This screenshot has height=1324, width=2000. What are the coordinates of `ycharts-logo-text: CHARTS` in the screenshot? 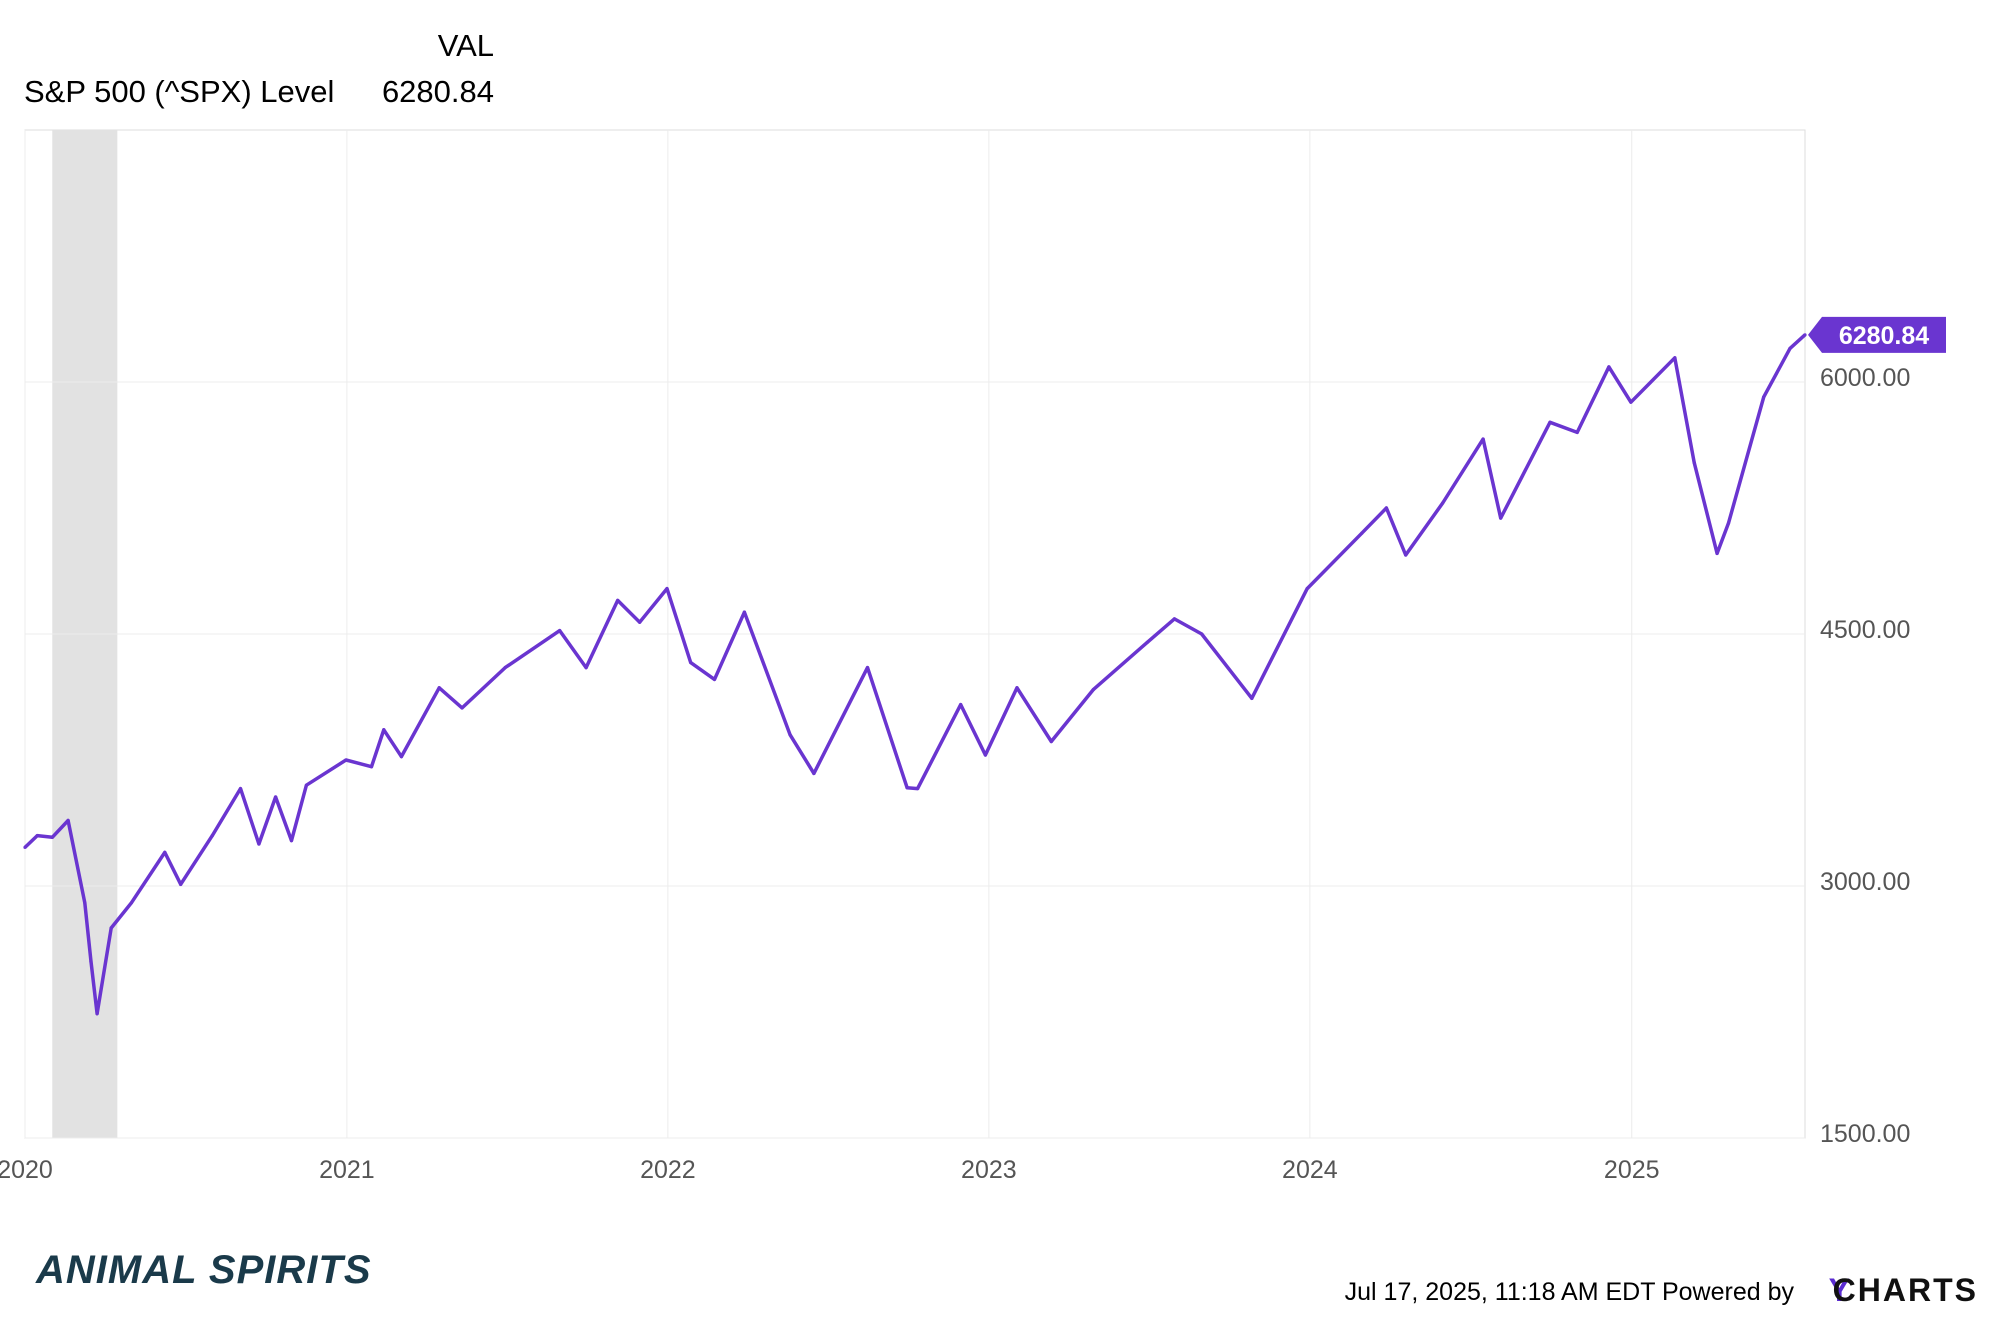 It's located at (1905, 1290).